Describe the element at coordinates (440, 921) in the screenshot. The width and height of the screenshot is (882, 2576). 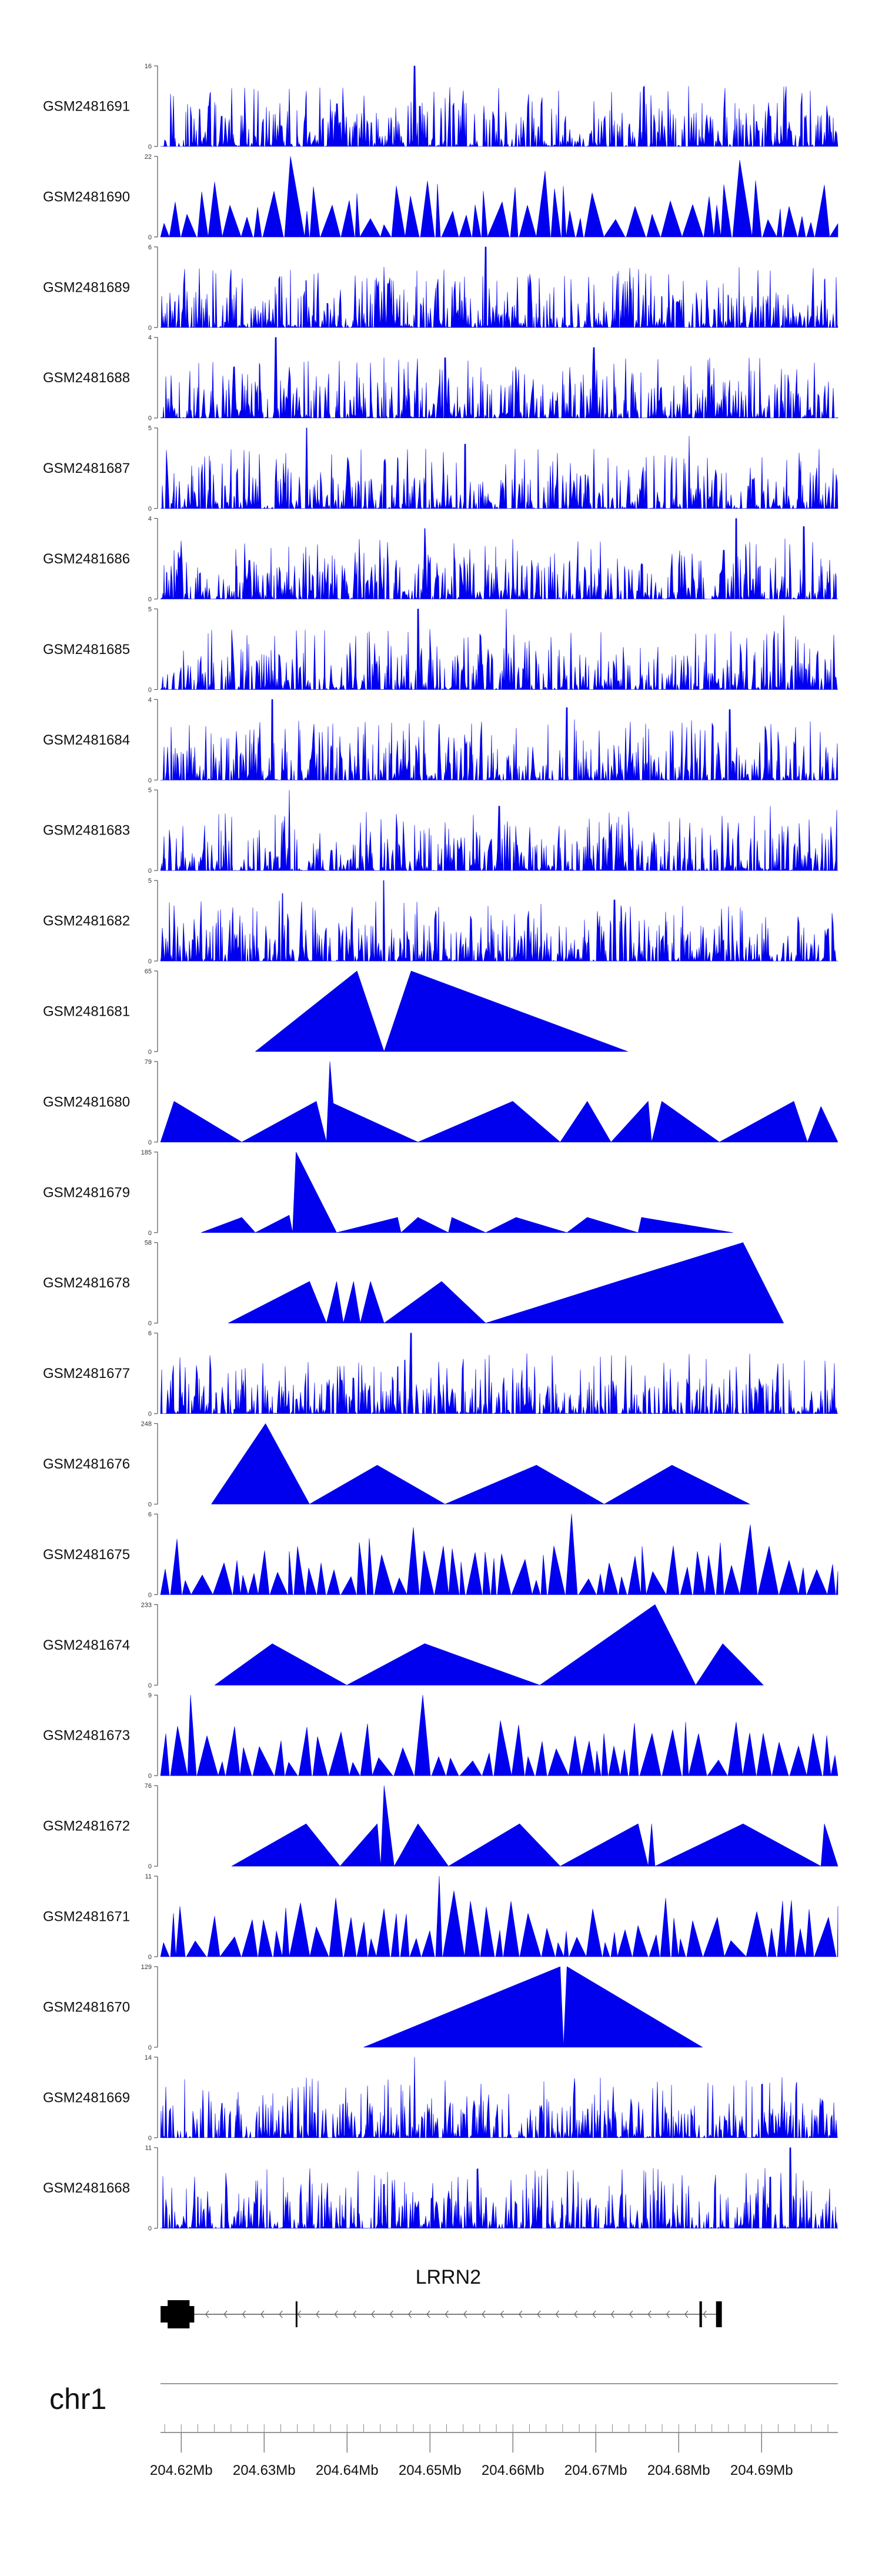
I see `track: GSM2481682 5 0` at that location.